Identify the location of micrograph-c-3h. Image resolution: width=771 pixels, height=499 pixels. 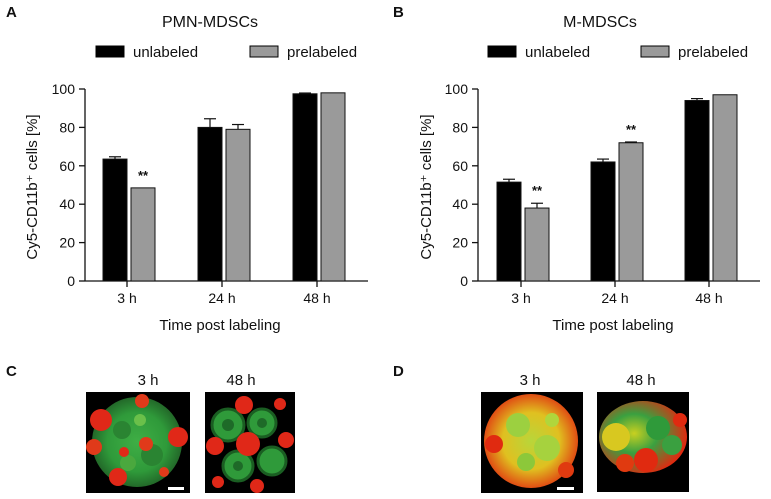
(138, 442).